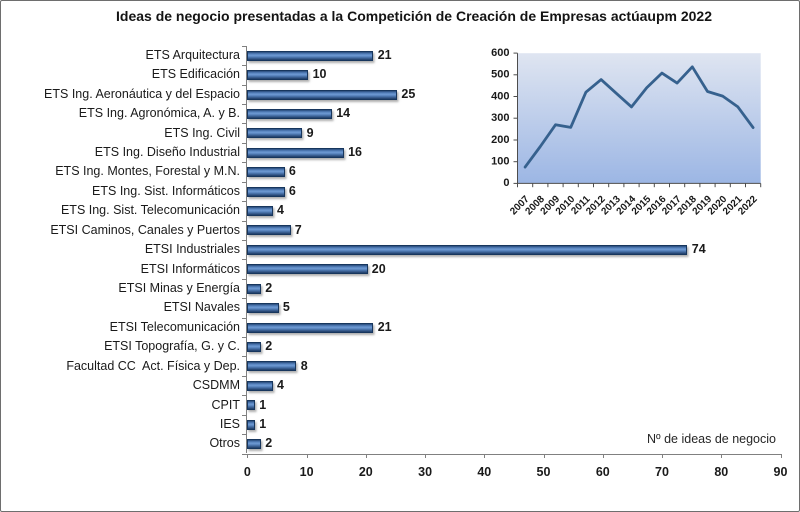 The image size is (800, 512). What do you see at coordinates (500, 96) in the screenshot?
I see `svg-text: 400` at bounding box center [500, 96].